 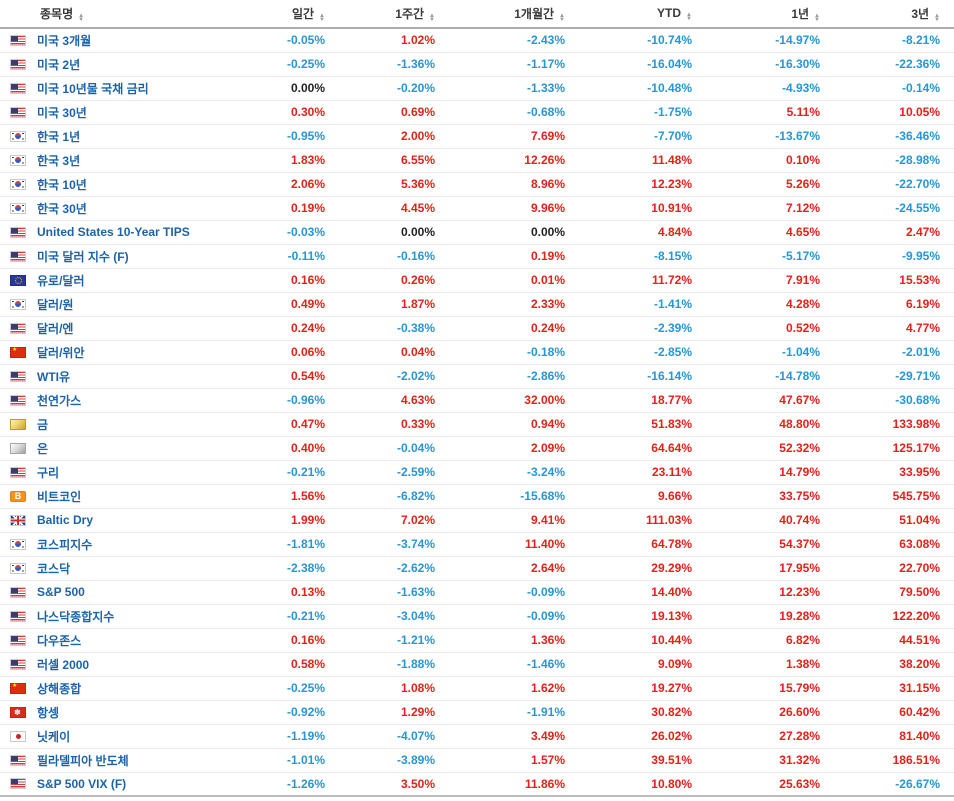 I want to click on change-value: -2.43%, so click(x=514, y=40).